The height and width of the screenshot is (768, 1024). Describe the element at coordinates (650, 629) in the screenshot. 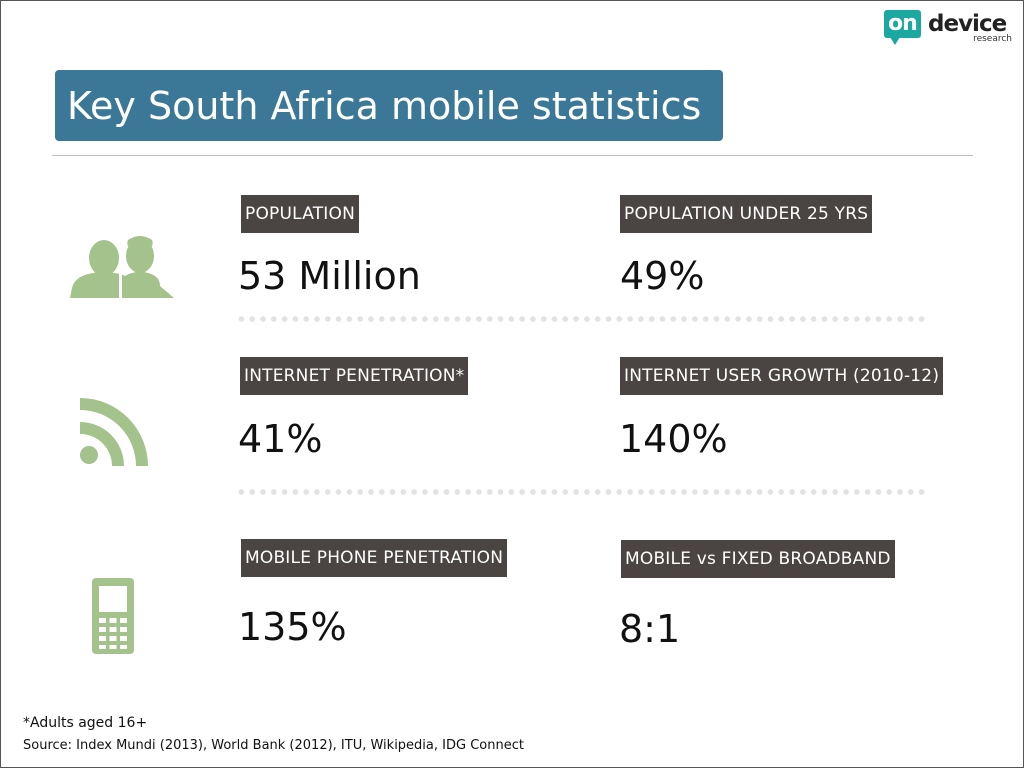

I see `mobile-vs-fixed-broadband-value: 8:1` at that location.